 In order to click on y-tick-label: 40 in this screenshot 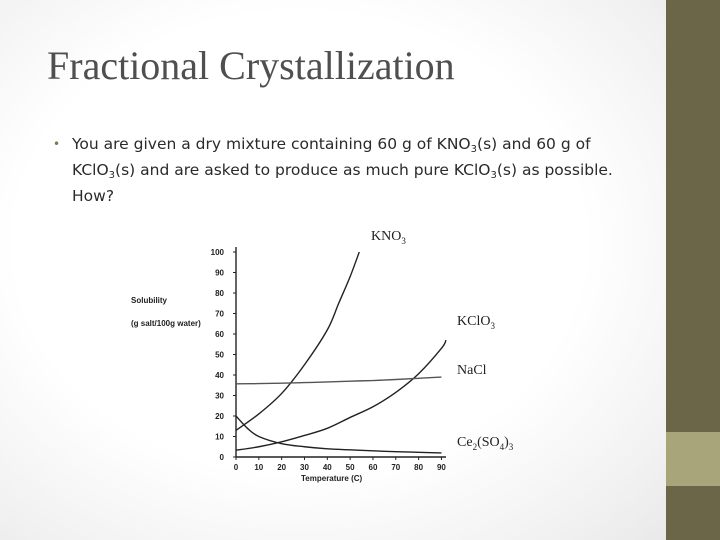, I will do `click(219, 375)`.